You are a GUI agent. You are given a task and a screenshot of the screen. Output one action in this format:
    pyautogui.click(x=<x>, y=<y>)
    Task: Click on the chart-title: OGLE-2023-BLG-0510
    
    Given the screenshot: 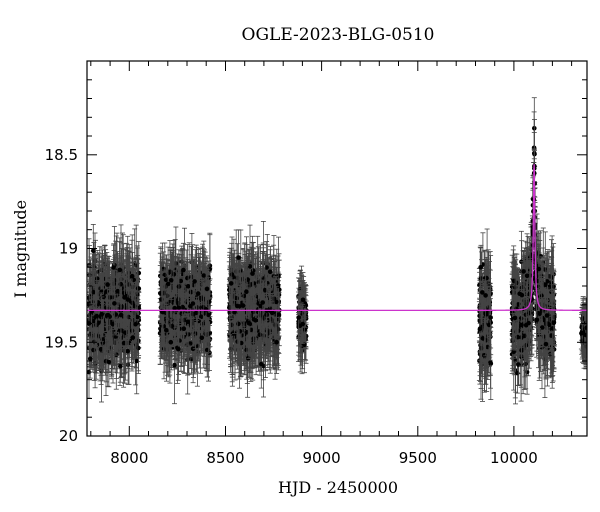 What is the action you would take?
    pyautogui.click(x=338, y=35)
    